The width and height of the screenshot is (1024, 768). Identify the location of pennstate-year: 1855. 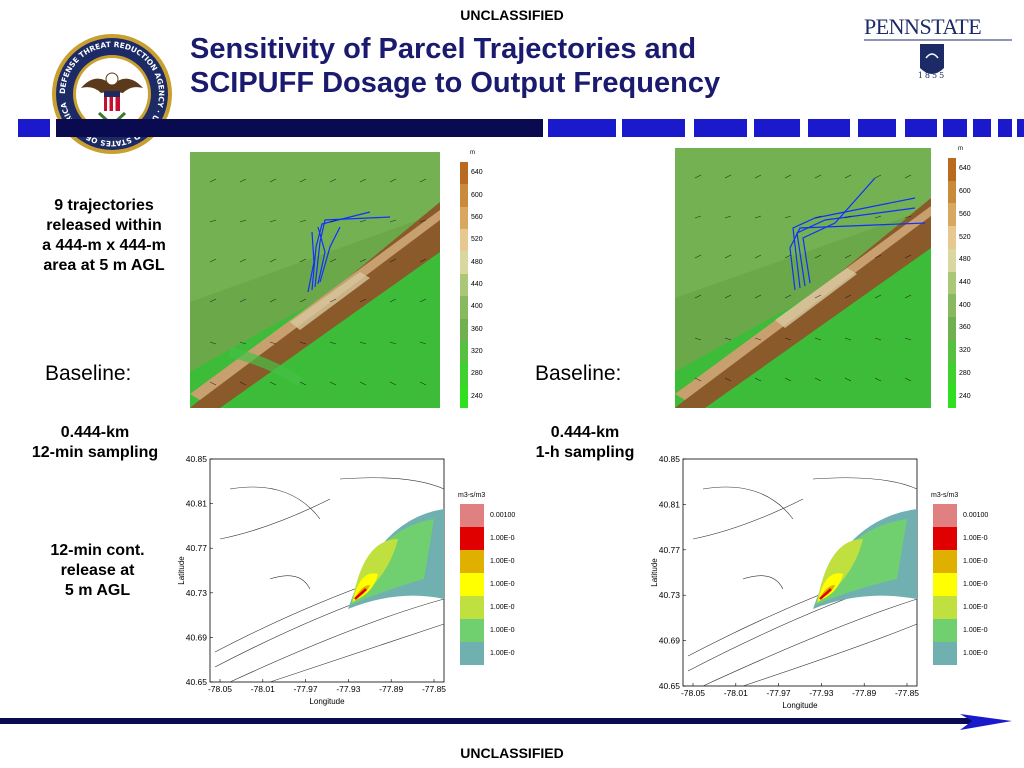
(932, 75).